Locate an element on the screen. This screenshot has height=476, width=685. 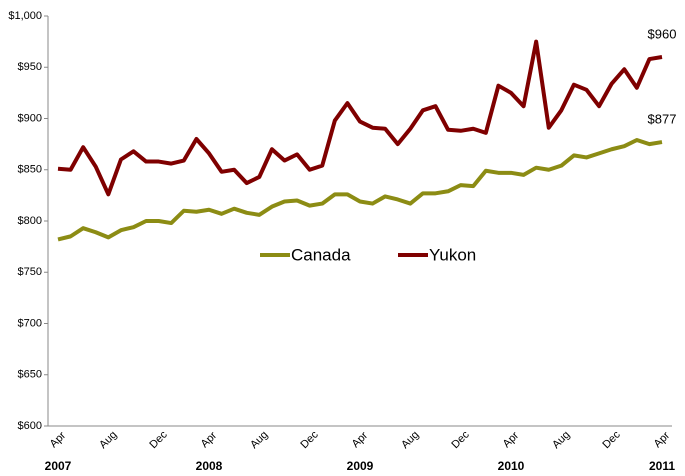
y-tick-label: $1,000 is located at coordinates (25, 16).